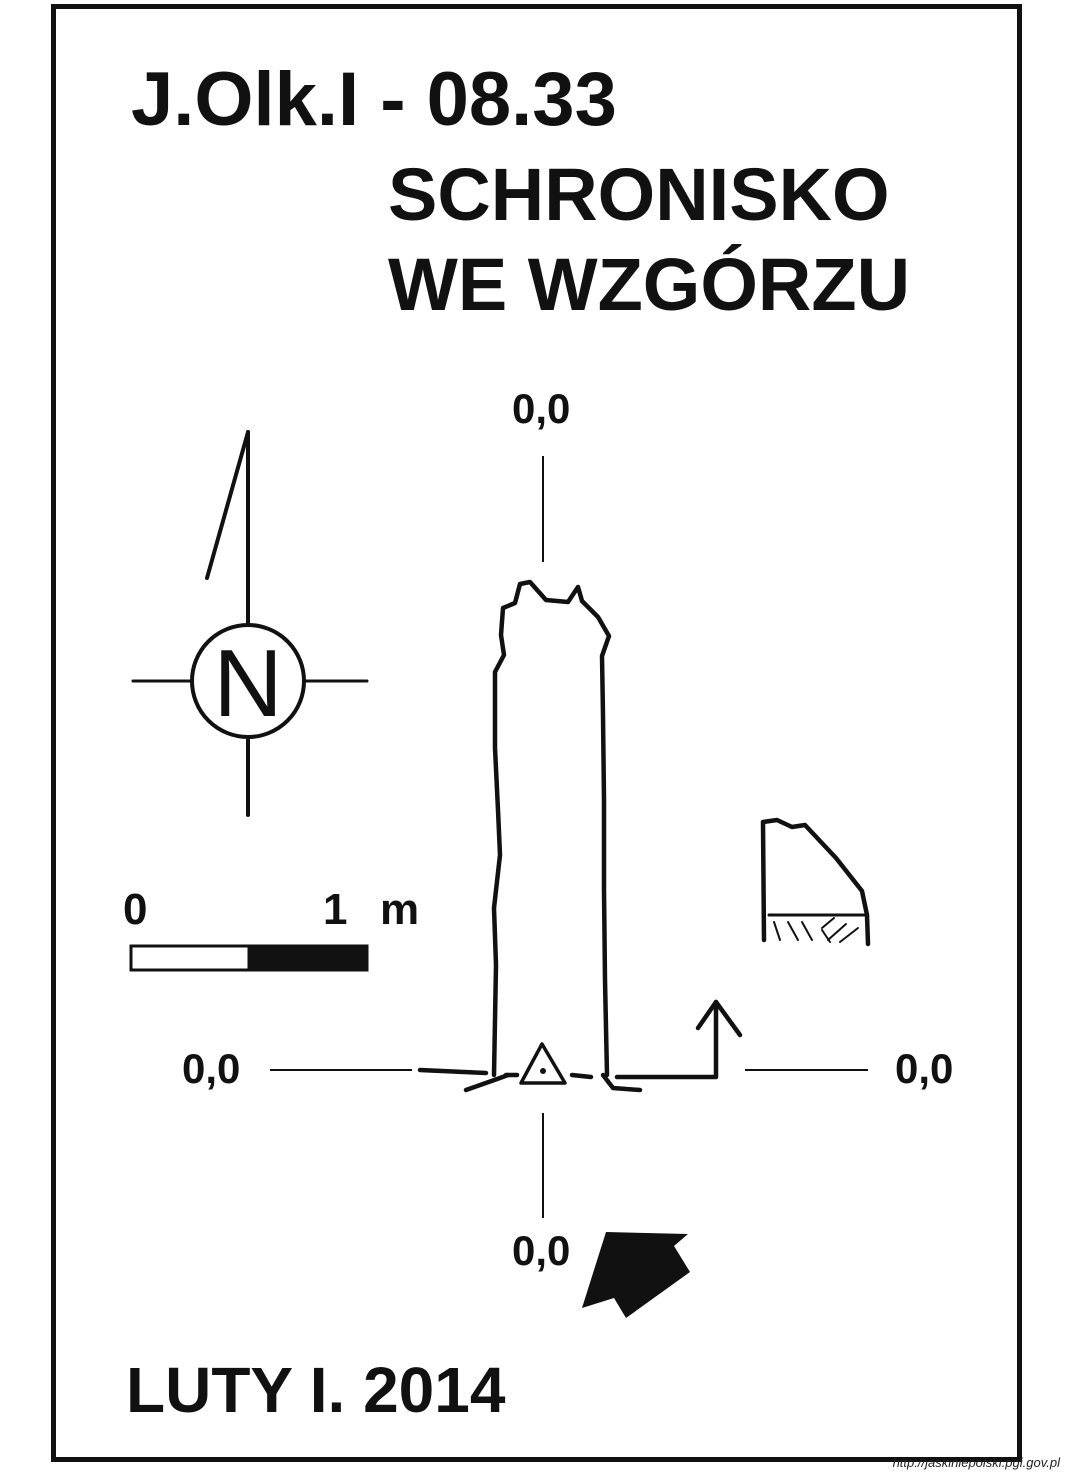  I want to click on survey-station-dot, so click(543, 1071).